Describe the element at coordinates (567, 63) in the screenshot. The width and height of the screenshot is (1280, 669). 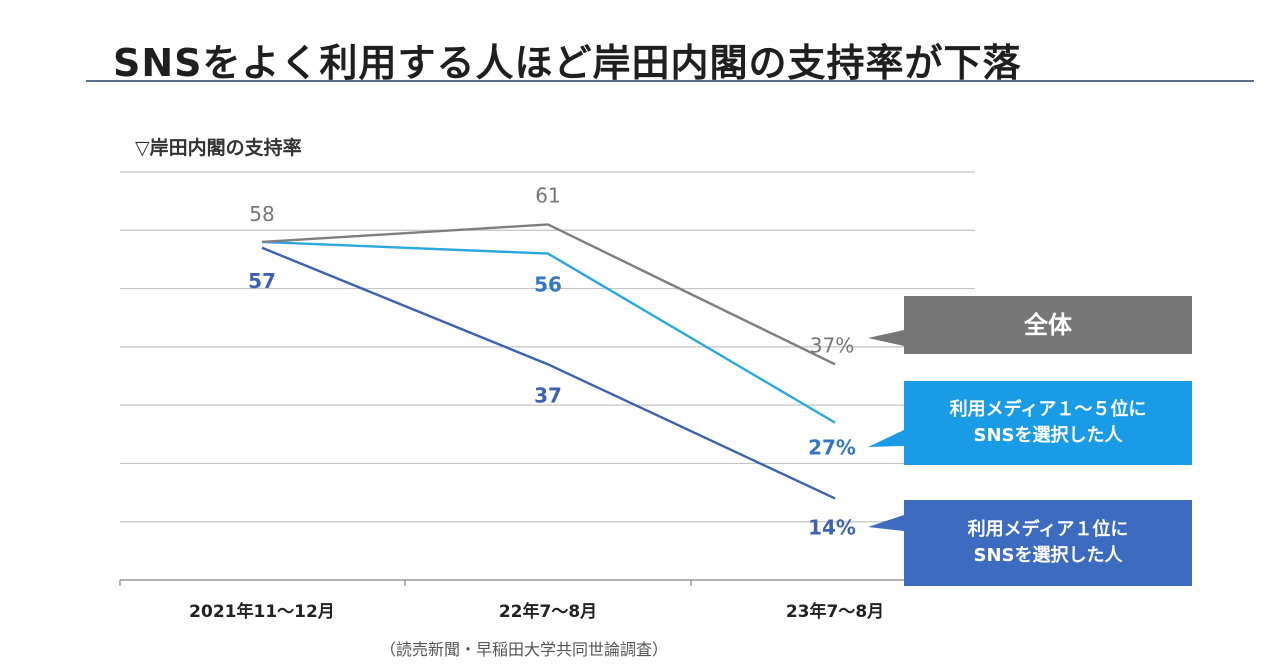
I see `page-title: SNSをよく利用する人ほど岸田内閣の支持率が下落` at that location.